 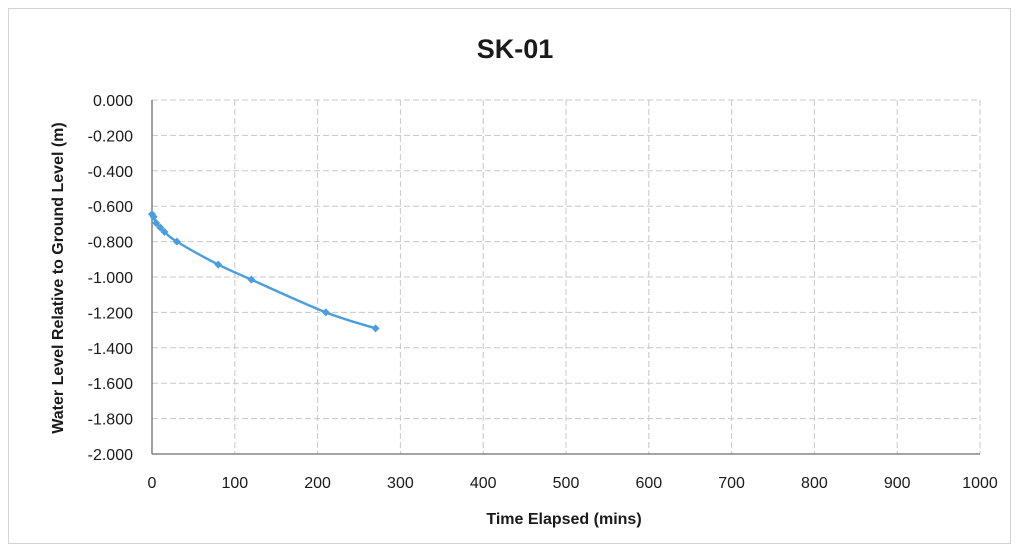 I want to click on x-tick-label: 1000, so click(x=980, y=483).